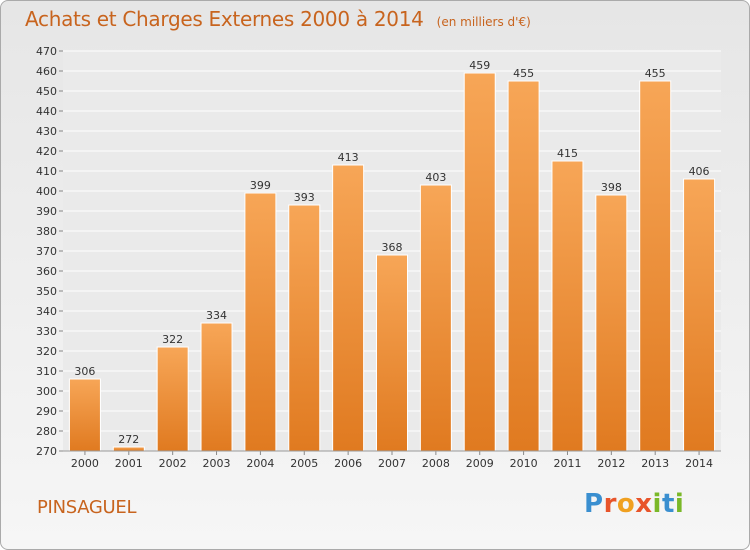 This screenshot has width=750, height=550. I want to click on data-label-2000: 306, so click(84, 371).